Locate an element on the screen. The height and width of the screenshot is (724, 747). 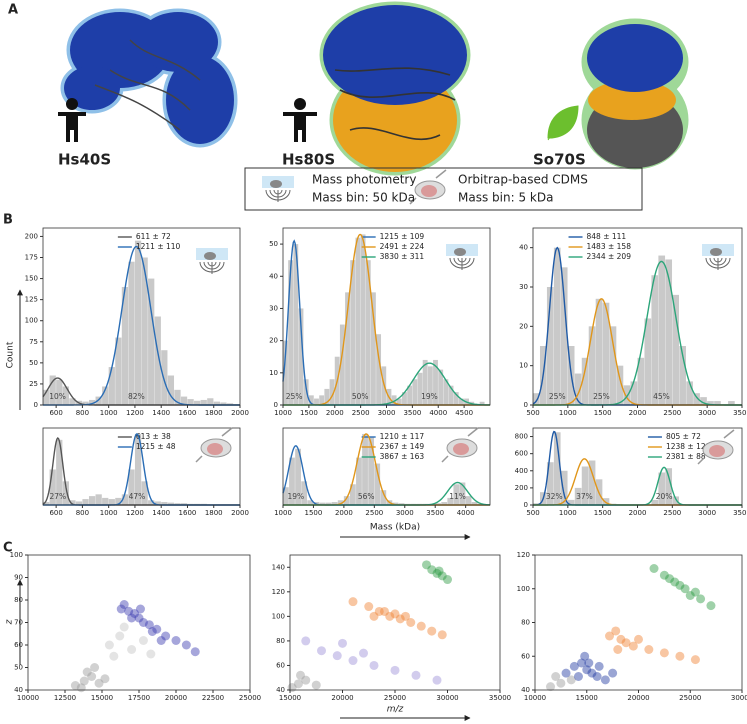
legend-label: 611 ± 72 is located at coordinates (153, 236).